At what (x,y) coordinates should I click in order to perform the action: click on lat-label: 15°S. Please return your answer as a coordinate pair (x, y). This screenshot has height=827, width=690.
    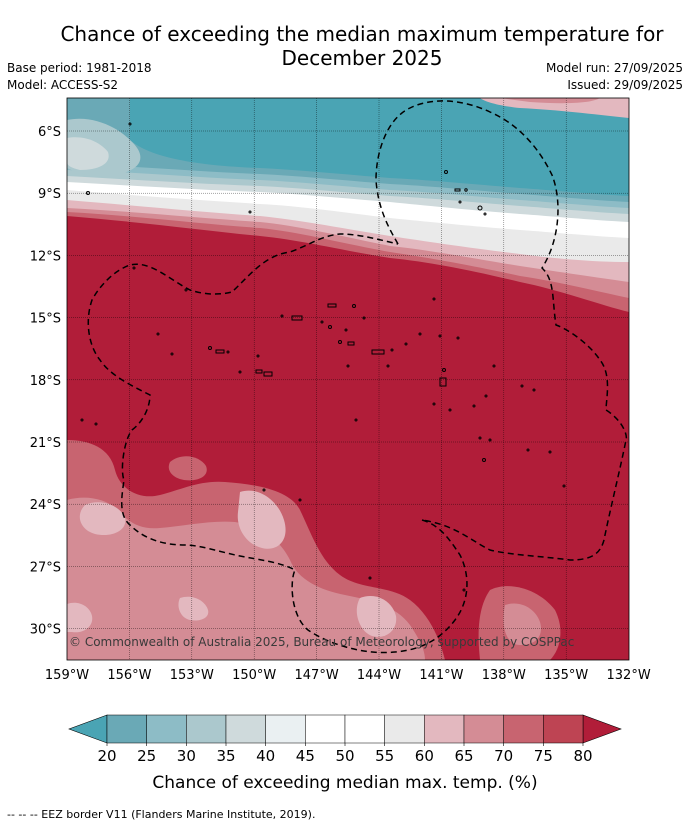
    Looking at the image, I should click on (45, 319).